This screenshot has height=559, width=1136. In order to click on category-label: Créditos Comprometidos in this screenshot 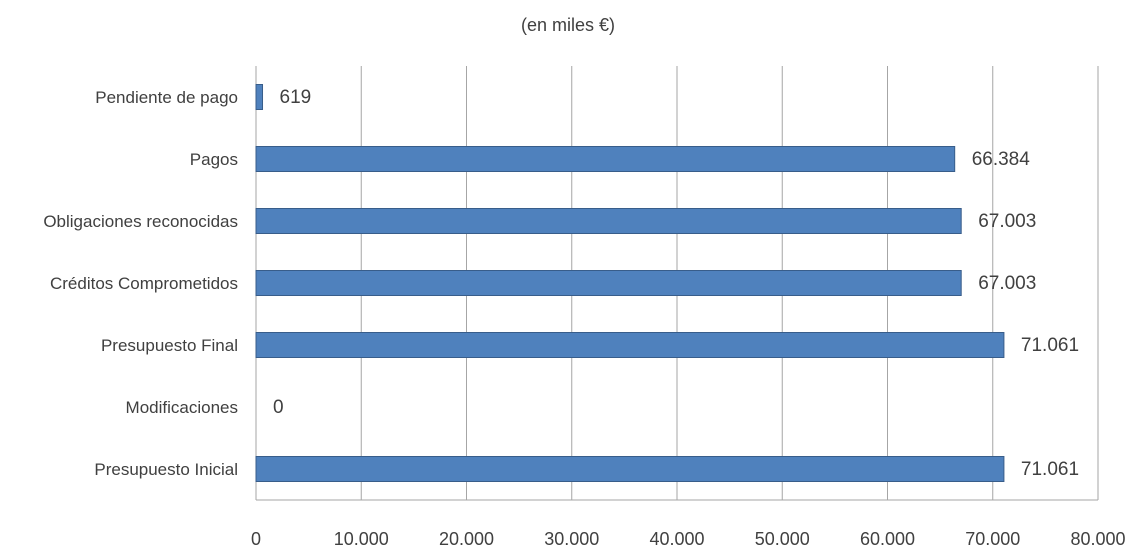, I will do `click(144, 283)`.